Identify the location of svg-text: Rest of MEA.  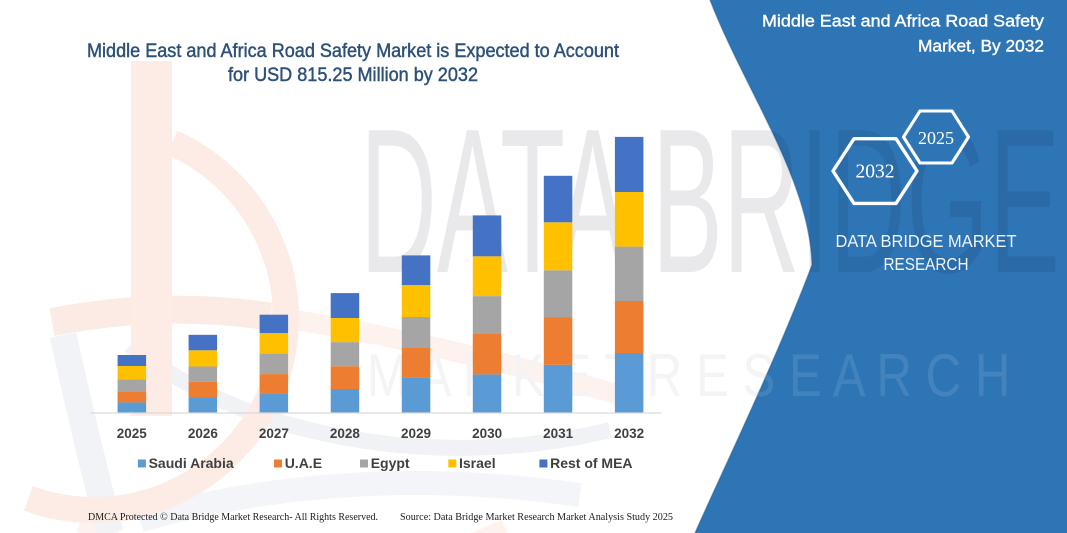
(591, 463).